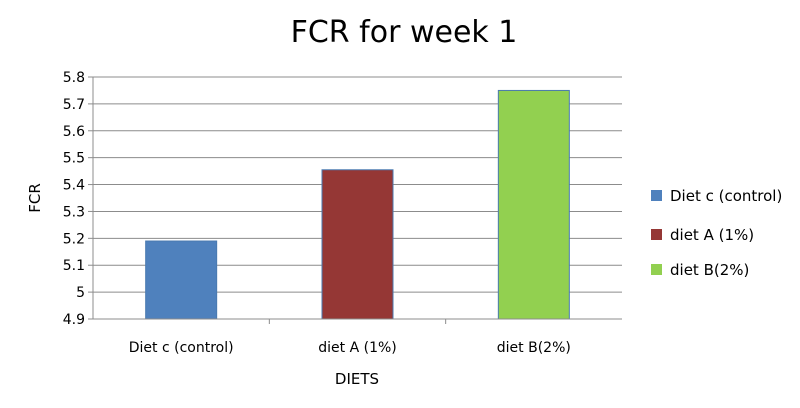  I want to click on x-tick-label: diet B(2%), so click(534, 348).